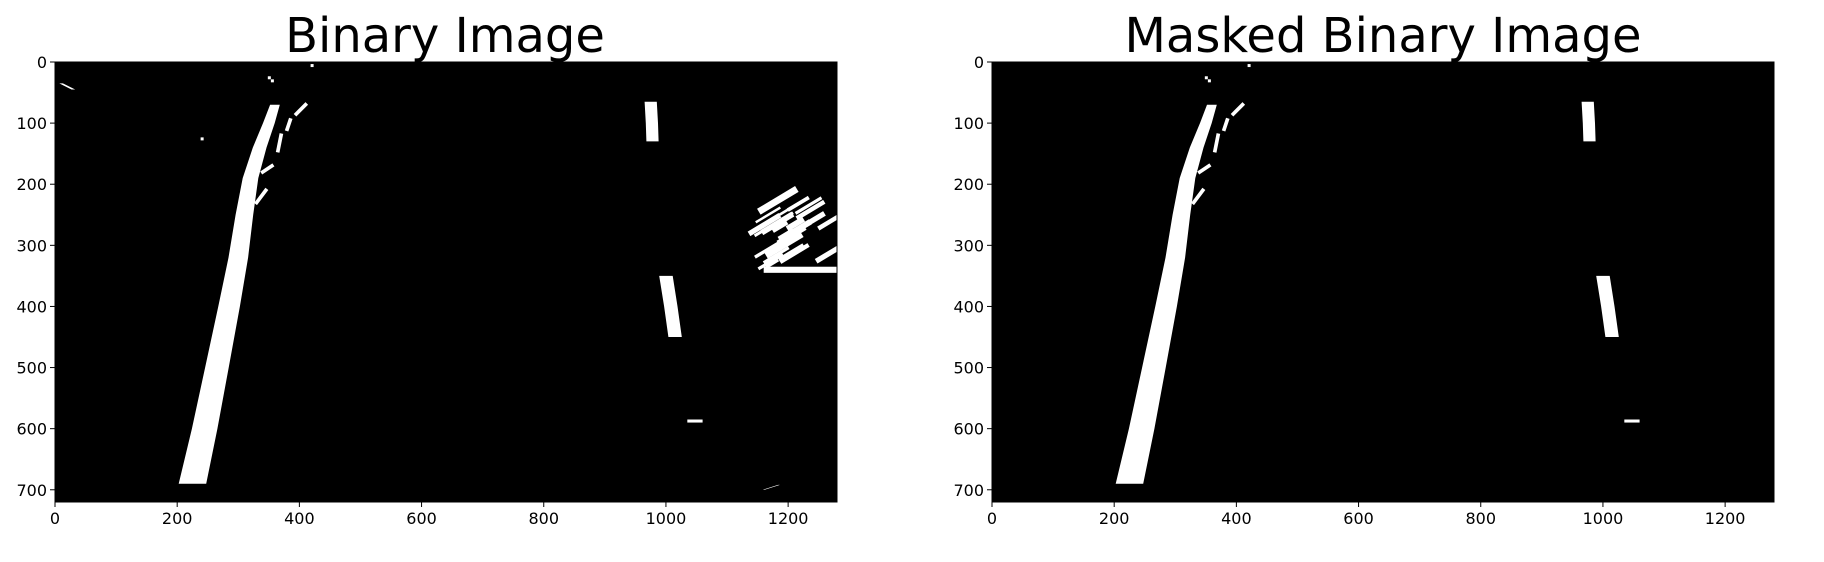 The image size is (1824, 562). Describe the element at coordinates (968, 306) in the screenshot. I see `masked-binary-image-y-tick-label: 400` at that location.